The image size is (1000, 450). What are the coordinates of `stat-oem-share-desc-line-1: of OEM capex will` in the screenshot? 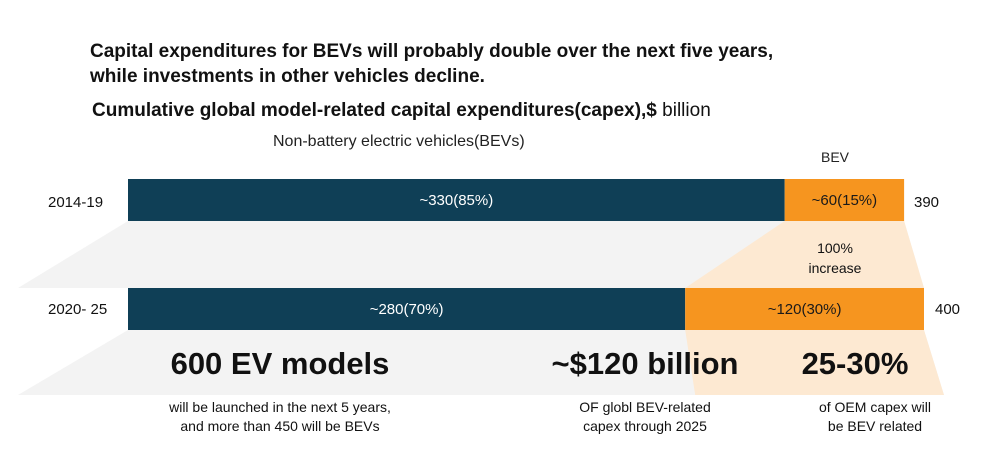 It's located at (875, 407).